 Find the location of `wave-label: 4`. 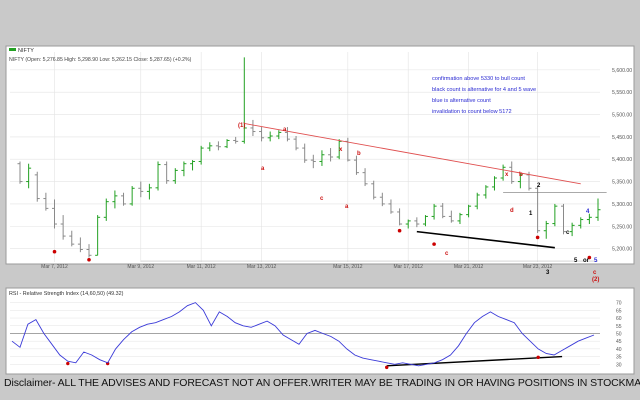

wave-label: 4 is located at coordinates (588, 212).